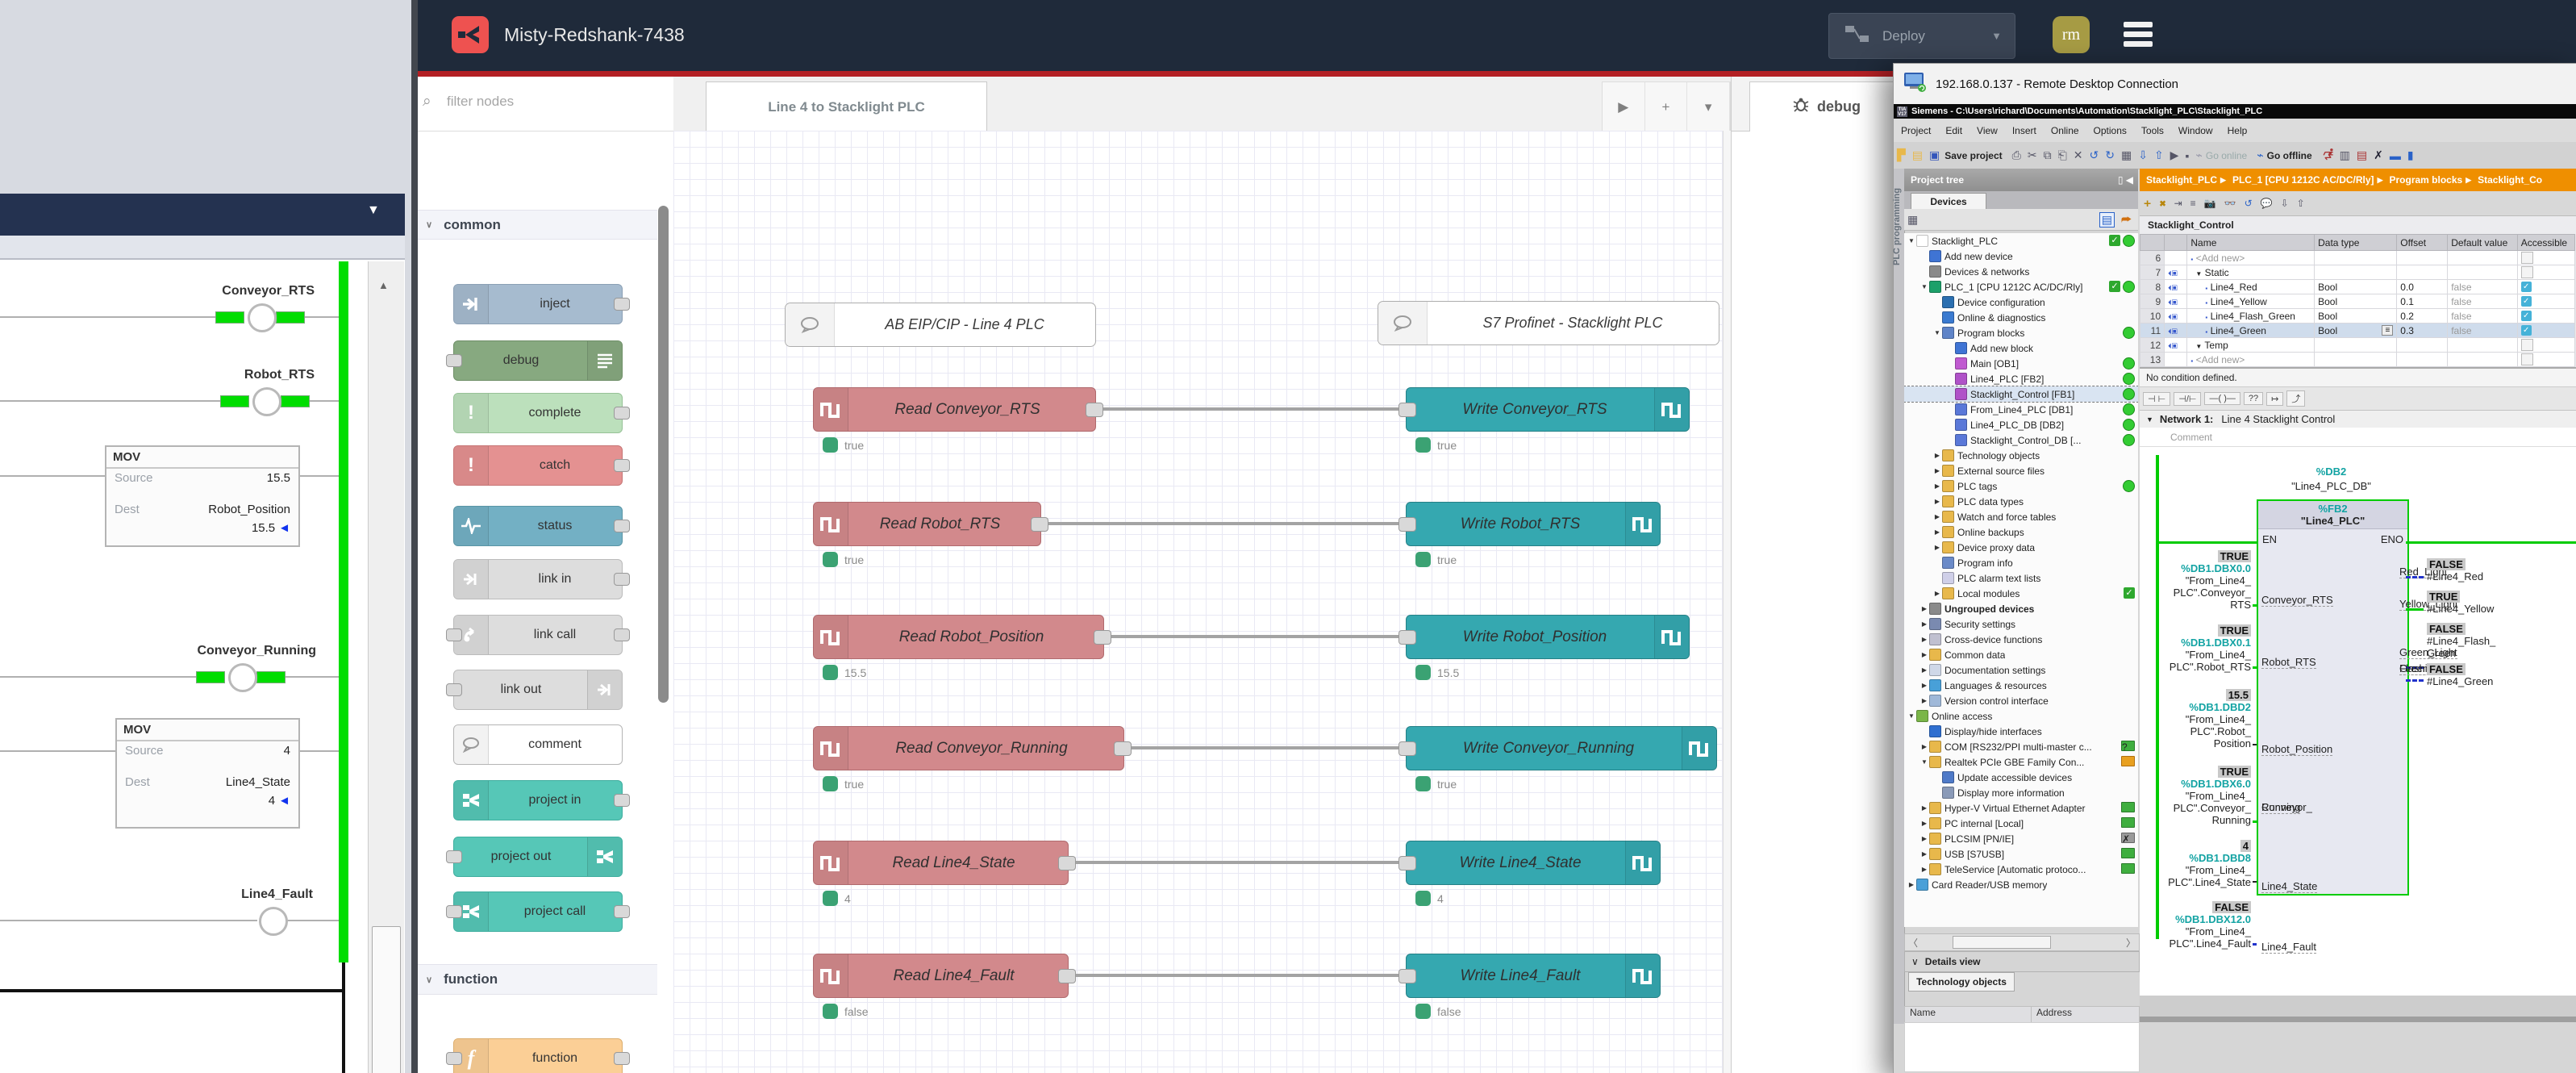 The width and height of the screenshot is (2576, 1073). What do you see at coordinates (2148, 203) in the screenshot?
I see `add-row-icon: 🞥` at bounding box center [2148, 203].